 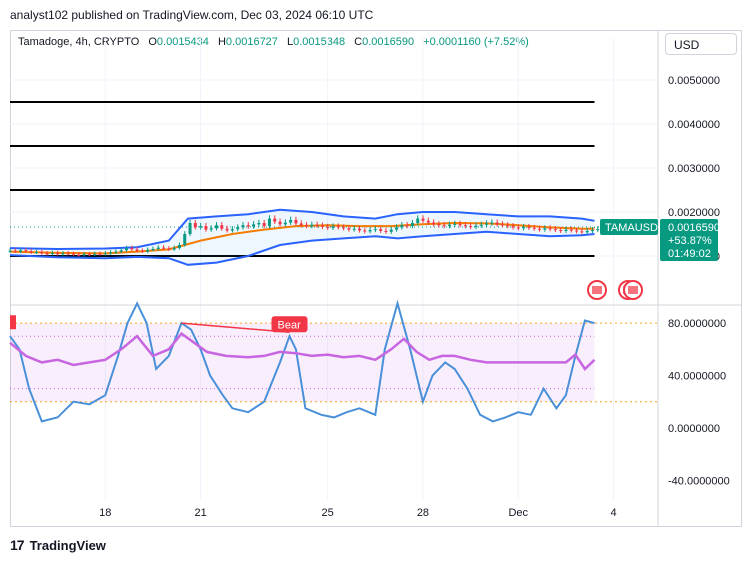 I want to click on time-tick-1: 21, so click(x=200, y=513).